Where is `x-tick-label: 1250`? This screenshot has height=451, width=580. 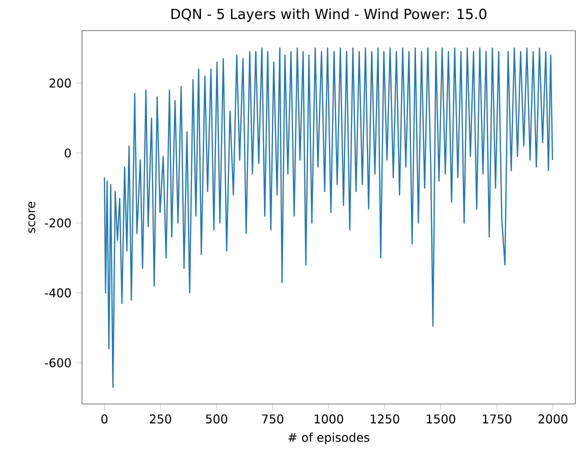
x-tick-label: 1250 is located at coordinates (385, 419).